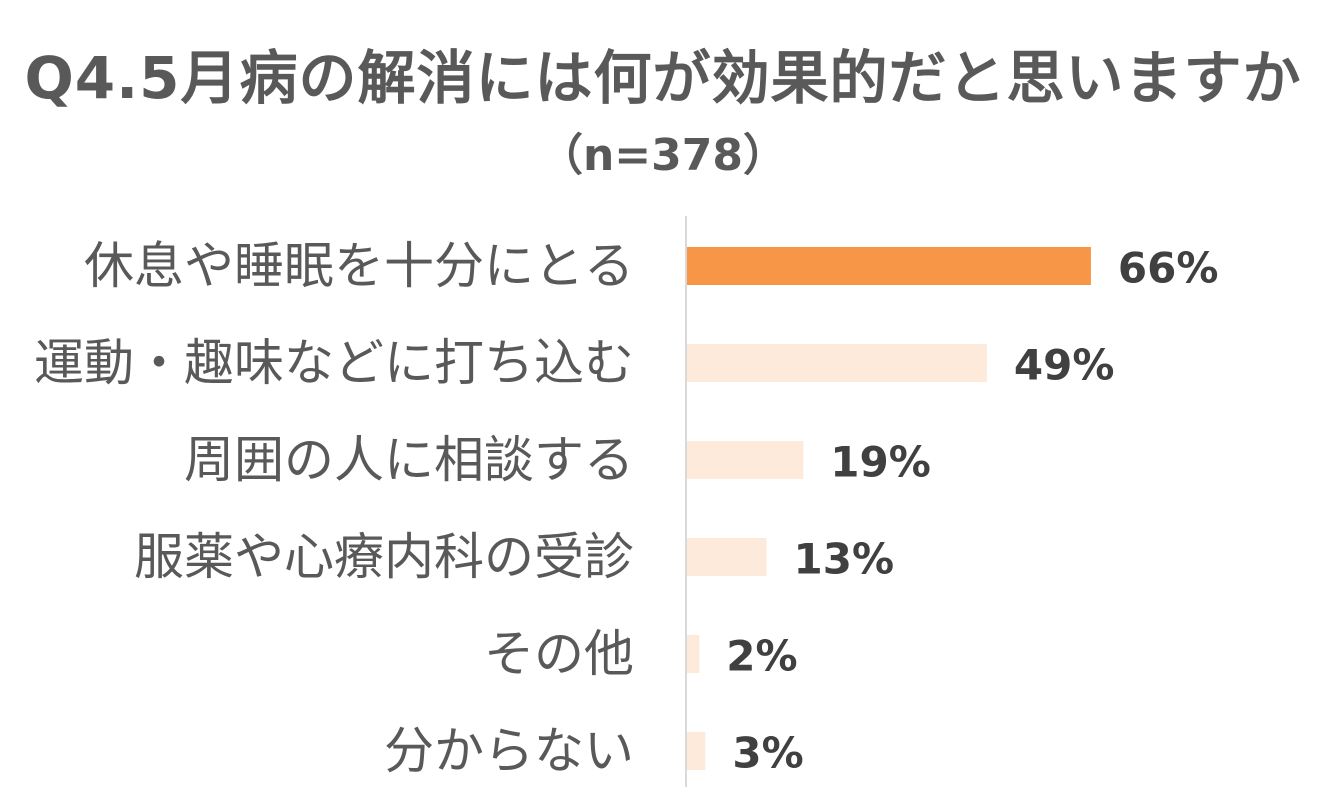 Image resolution: width=1326 pixels, height=787 pixels. What do you see at coordinates (559, 654) in the screenshot?
I see `category-label: その他` at bounding box center [559, 654].